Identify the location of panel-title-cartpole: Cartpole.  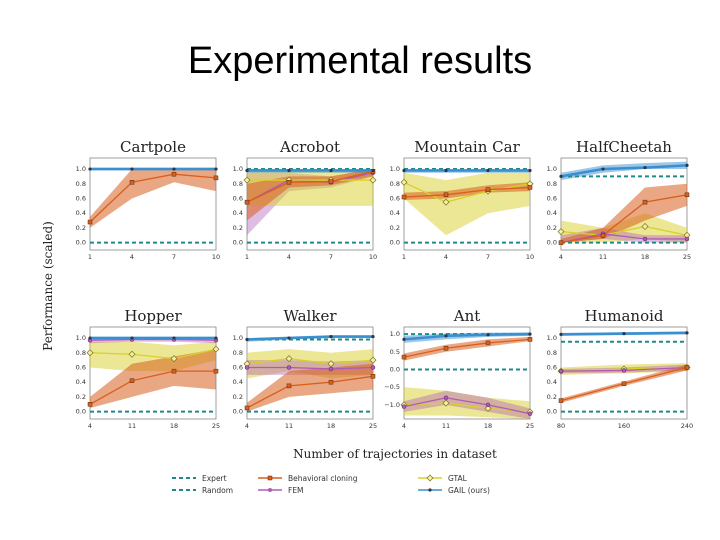
(153, 147).